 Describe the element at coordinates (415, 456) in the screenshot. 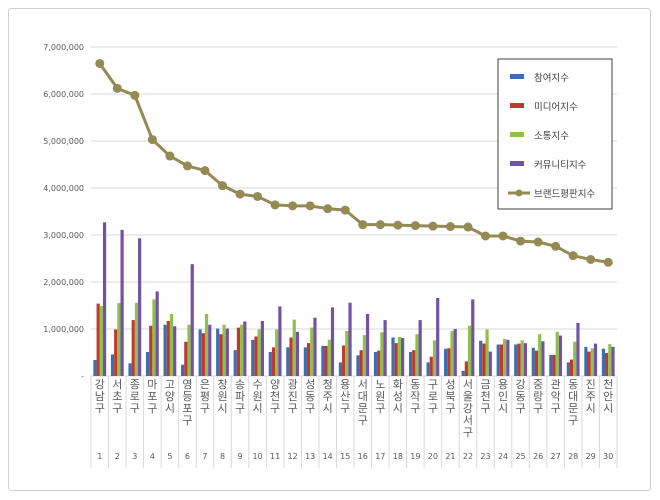

I see `rank-label: 19` at that location.